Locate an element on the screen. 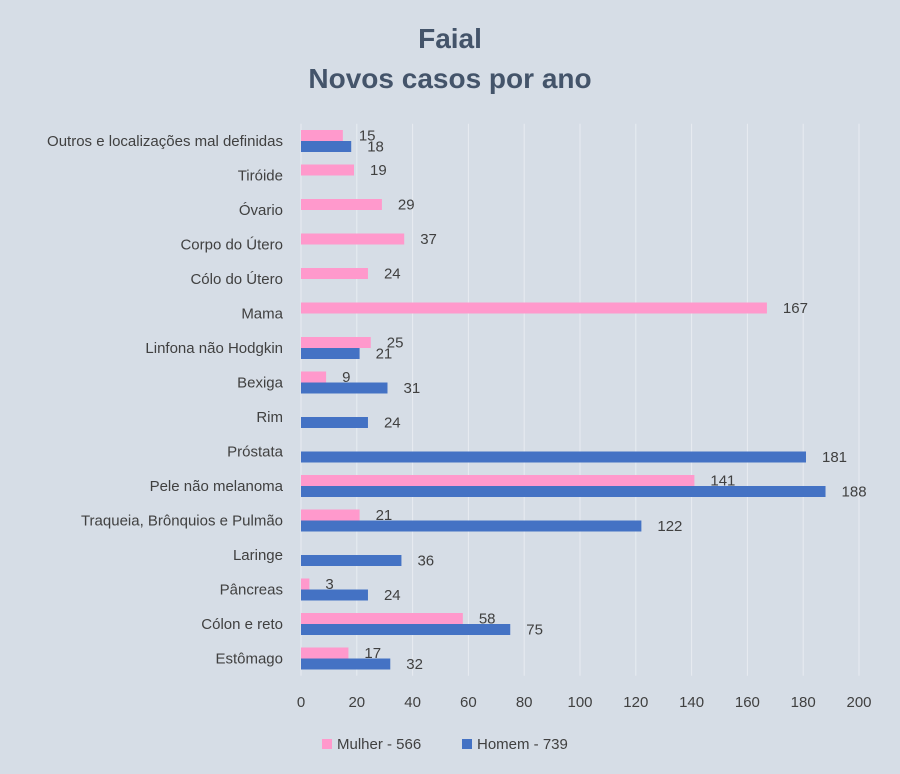 The height and width of the screenshot is (774, 900). x-tick-label: 0 is located at coordinates (301, 702).